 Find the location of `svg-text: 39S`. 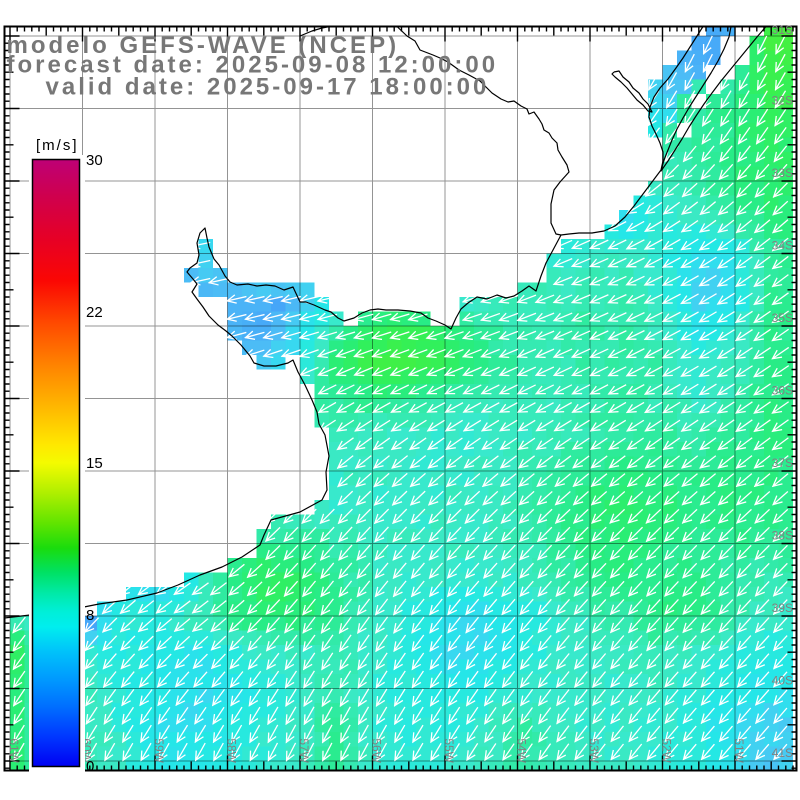

svg-text: 39S is located at coordinates (782, 608).